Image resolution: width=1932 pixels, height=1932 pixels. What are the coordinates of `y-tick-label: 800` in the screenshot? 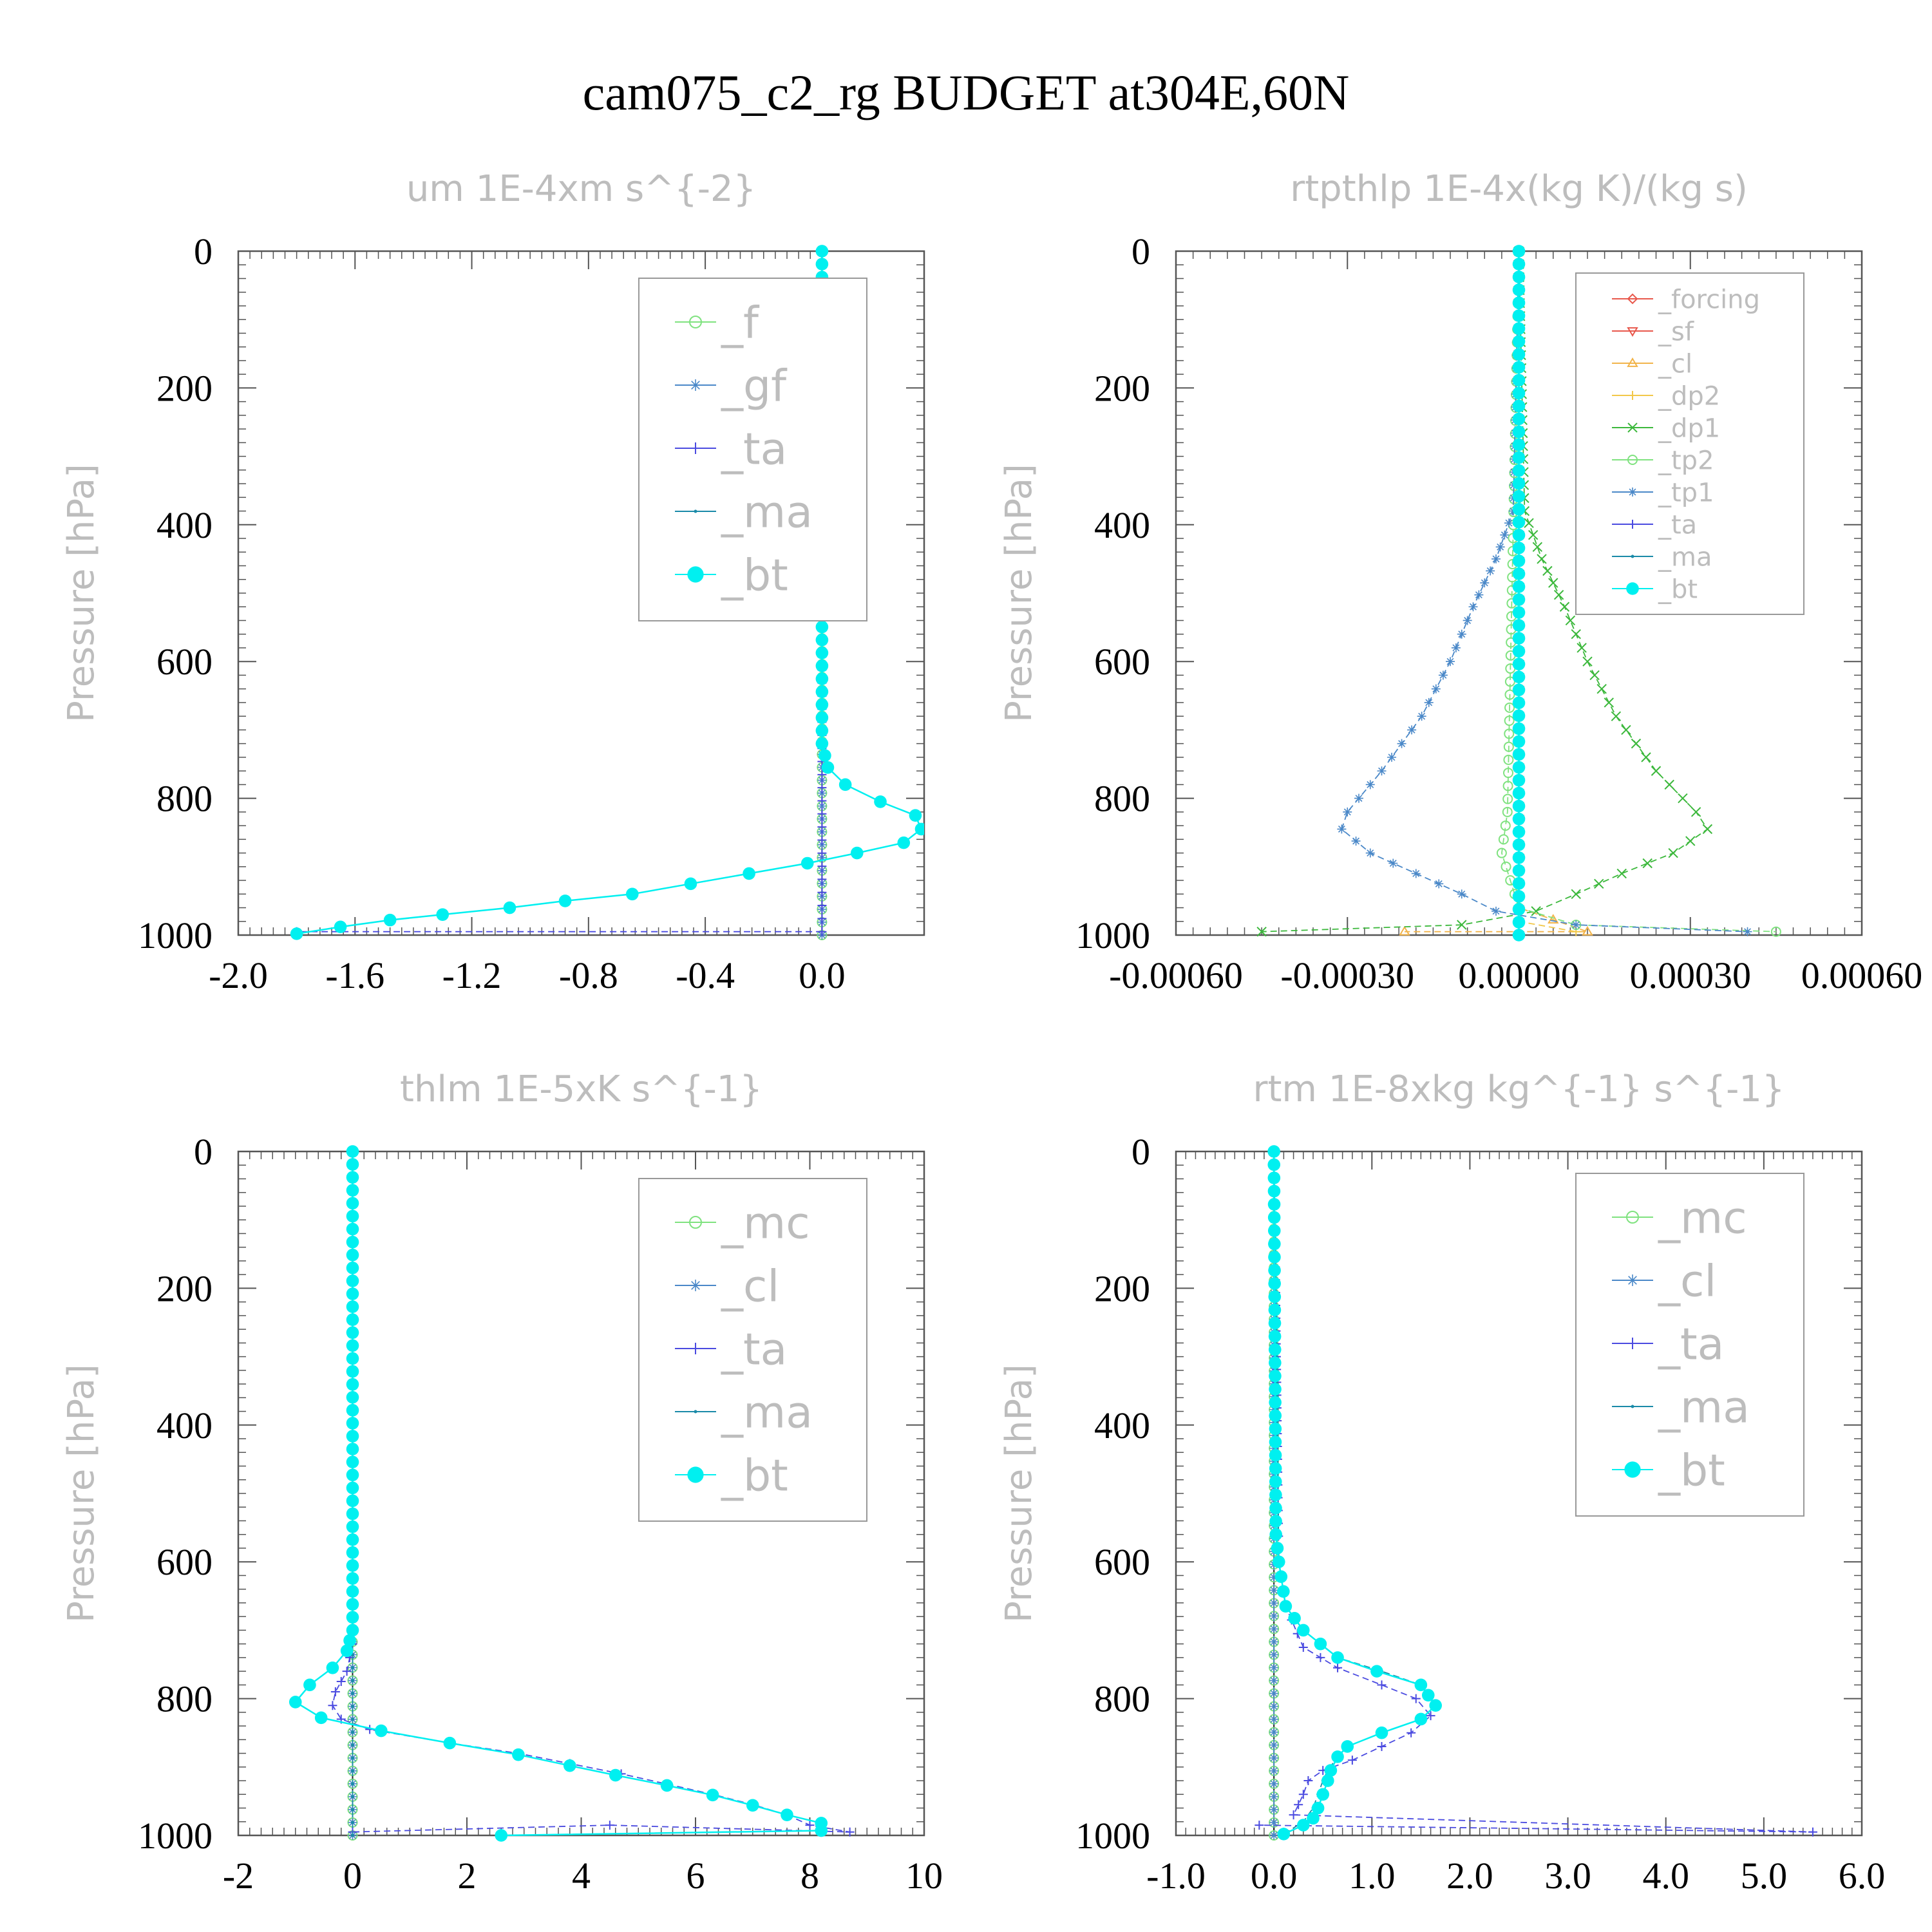 It's located at (184, 799).